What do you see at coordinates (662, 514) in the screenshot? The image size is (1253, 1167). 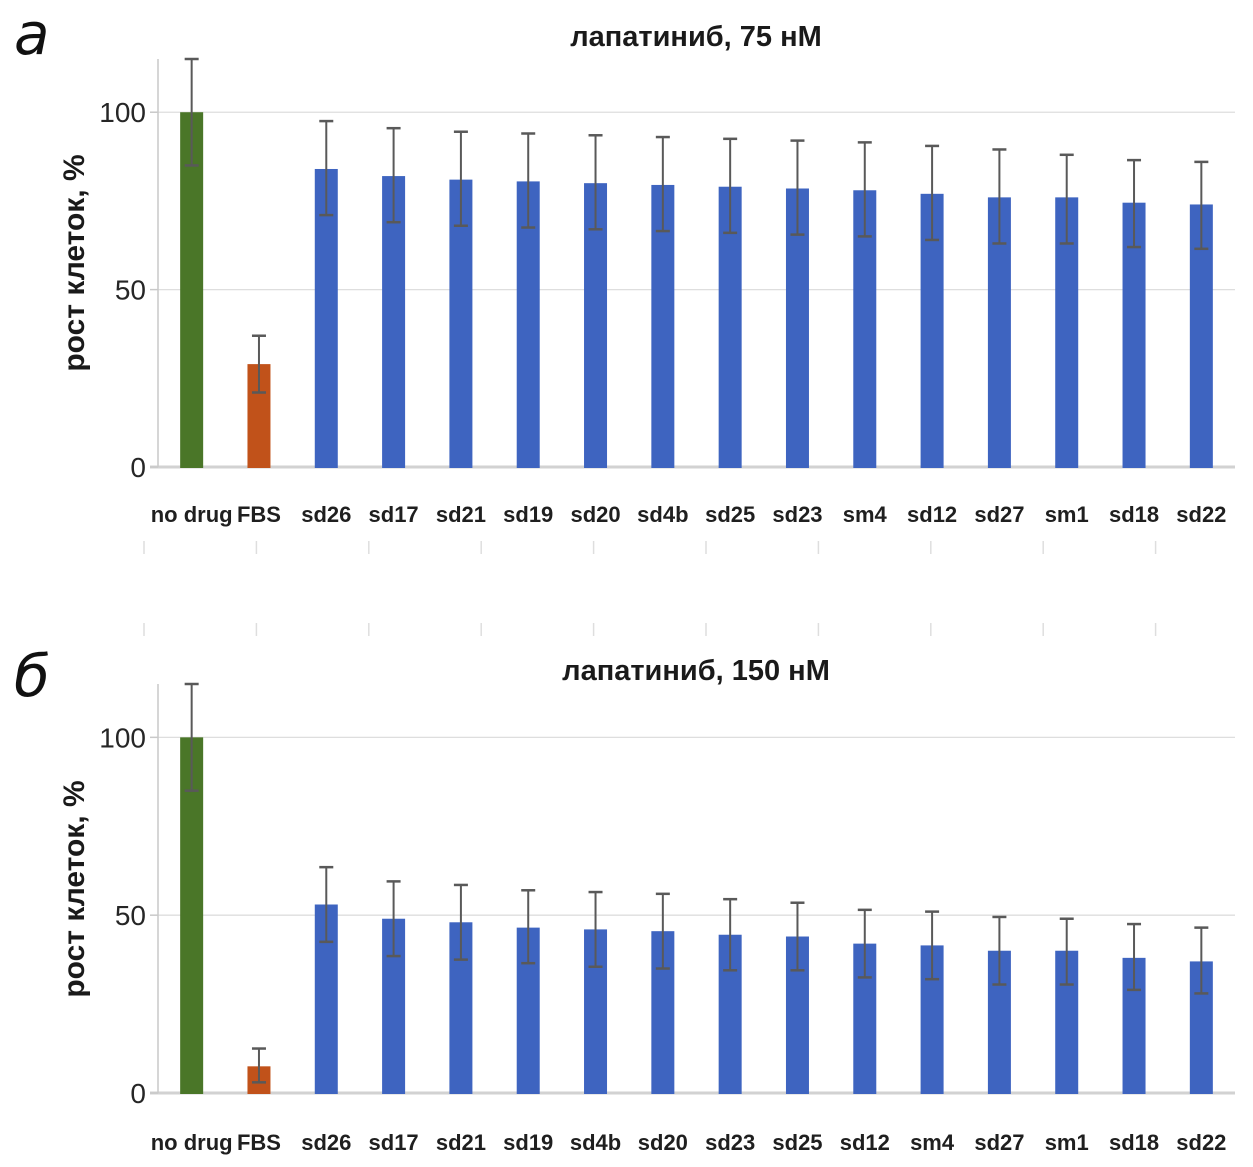 I see `x-label-sd4b: sd4b` at bounding box center [662, 514].